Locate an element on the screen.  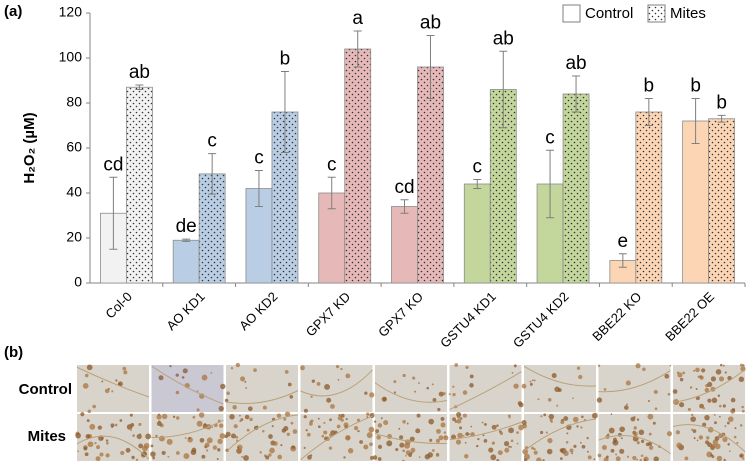
bar is located at coordinates (186, 261).